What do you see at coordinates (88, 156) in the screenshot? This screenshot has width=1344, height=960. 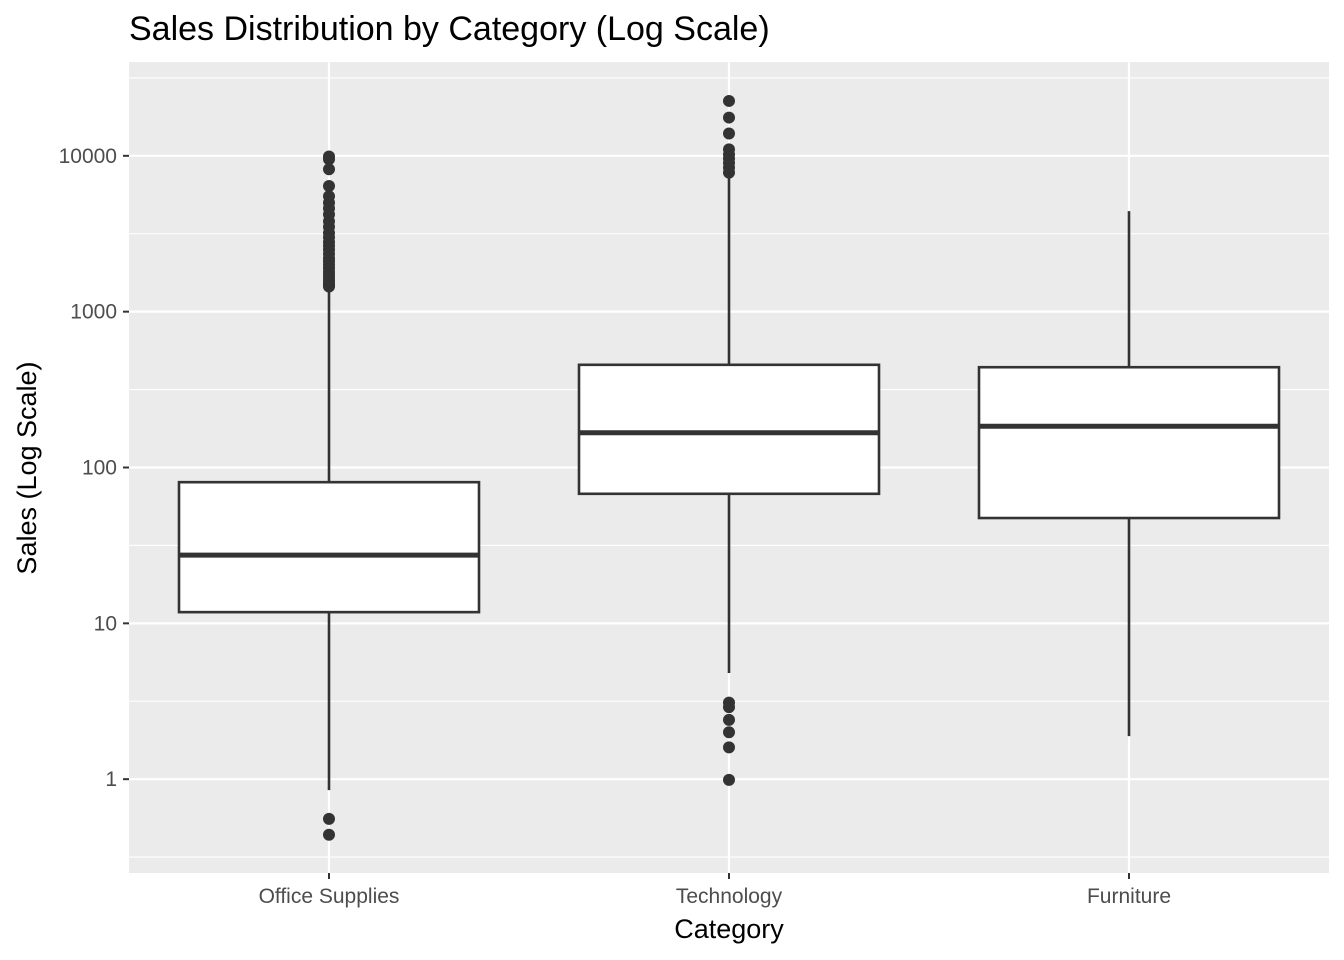 I see `y-tick-label: 10000` at bounding box center [88, 156].